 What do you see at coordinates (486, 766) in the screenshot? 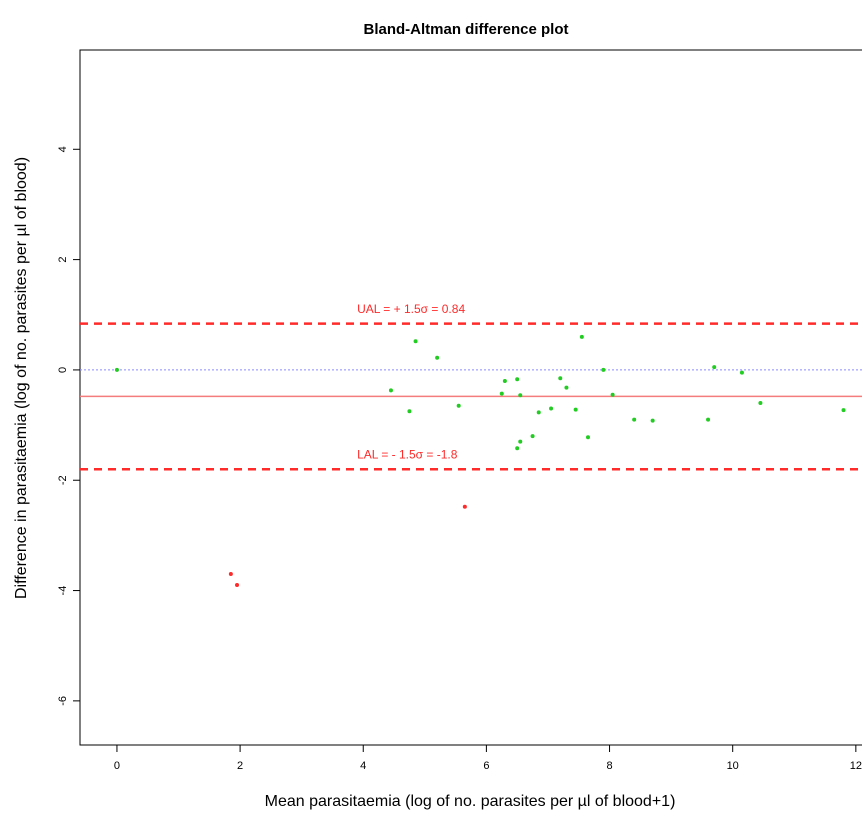
I see `x-tick-label: 6` at bounding box center [486, 766].